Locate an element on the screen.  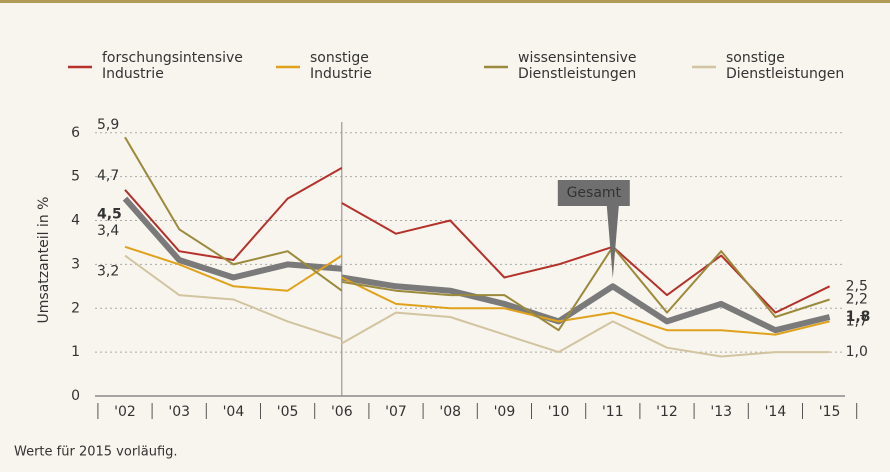
value-label: 3,4 is located at coordinates (108, 231).